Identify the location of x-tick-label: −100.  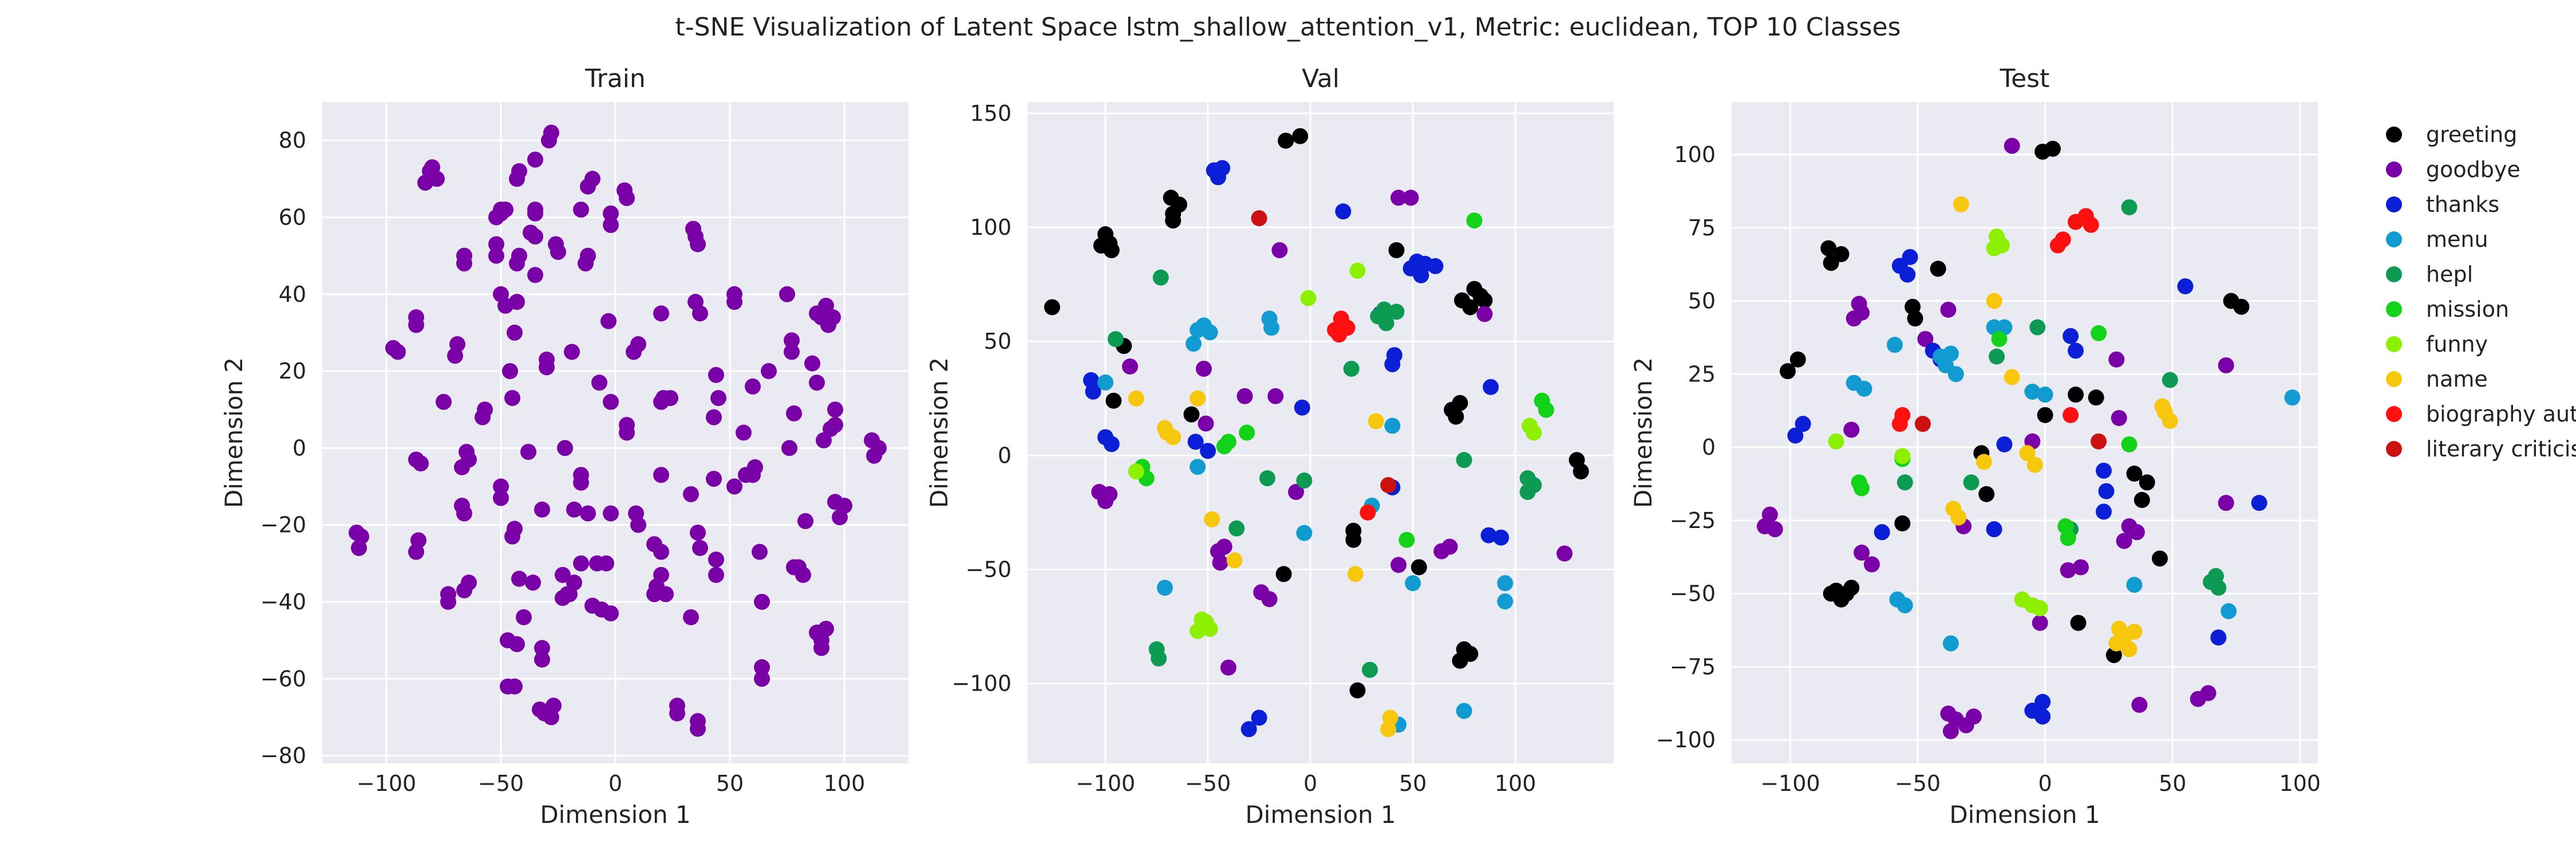
(1790, 783).